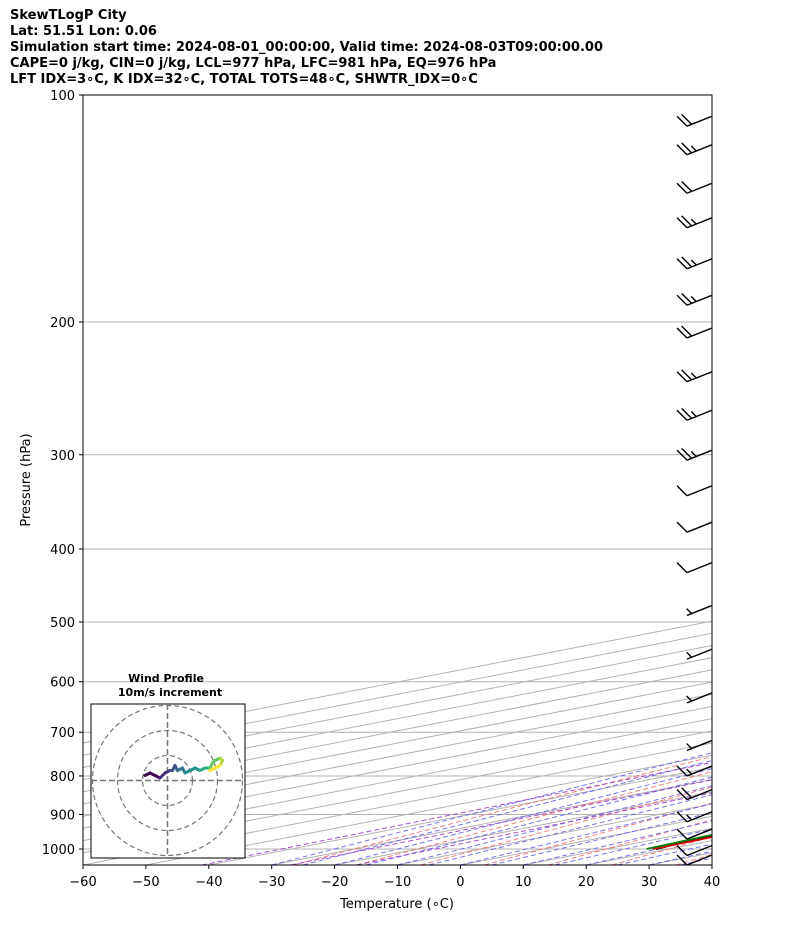 Image resolution: width=794 pixels, height=937 pixels. What do you see at coordinates (523, 882) in the screenshot?
I see `x-tick-label: 10` at bounding box center [523, 882].